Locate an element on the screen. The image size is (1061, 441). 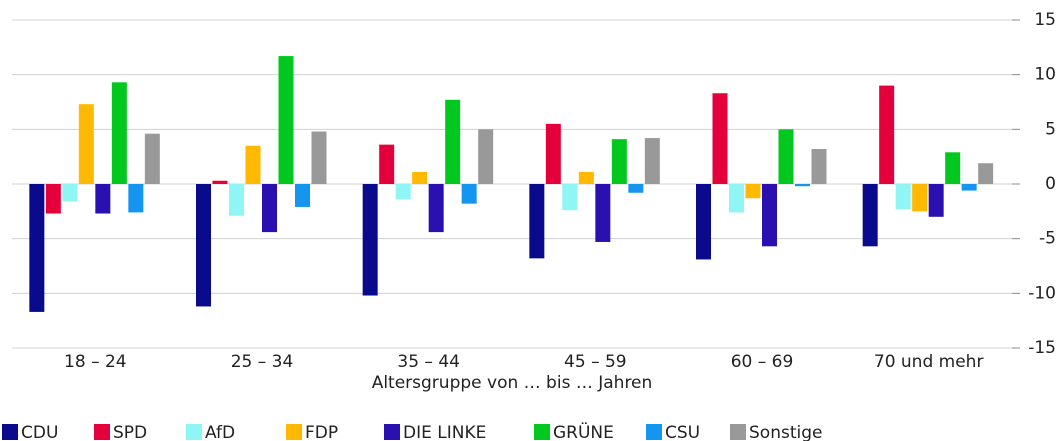
y-tick-label: 10 is located at coordinates (1045, 75).